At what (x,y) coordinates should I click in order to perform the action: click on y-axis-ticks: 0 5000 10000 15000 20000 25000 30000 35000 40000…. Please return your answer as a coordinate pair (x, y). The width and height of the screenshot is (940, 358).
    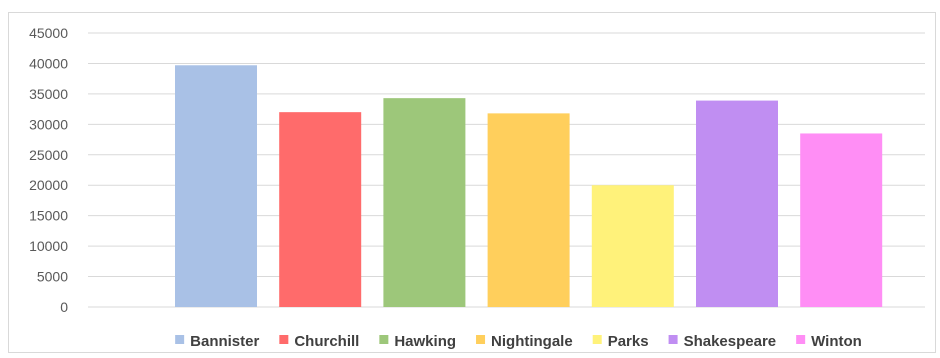
    Looking at the image, I should click on (48, 170).